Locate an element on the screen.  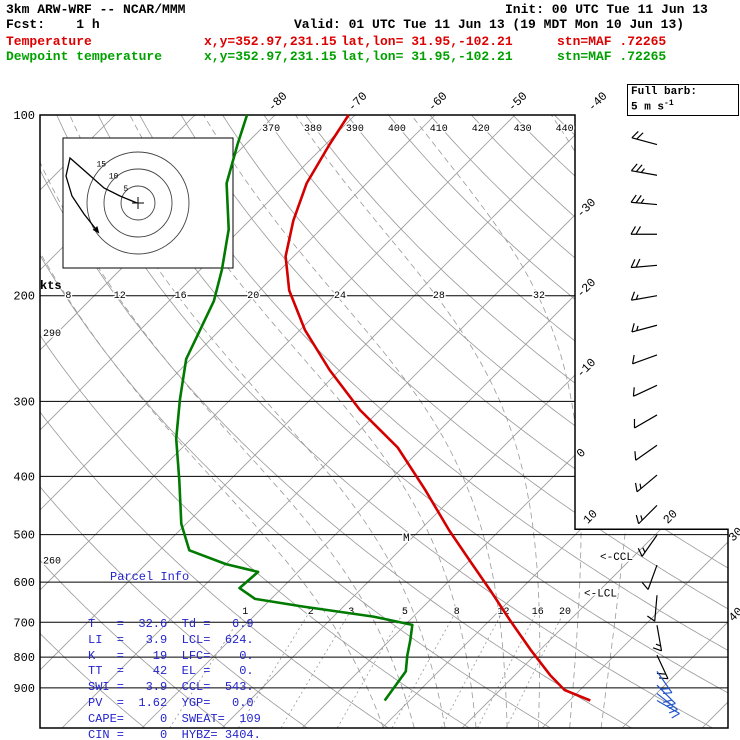
hodograph-ring-label: 15 is located at coordinates (101, 164).